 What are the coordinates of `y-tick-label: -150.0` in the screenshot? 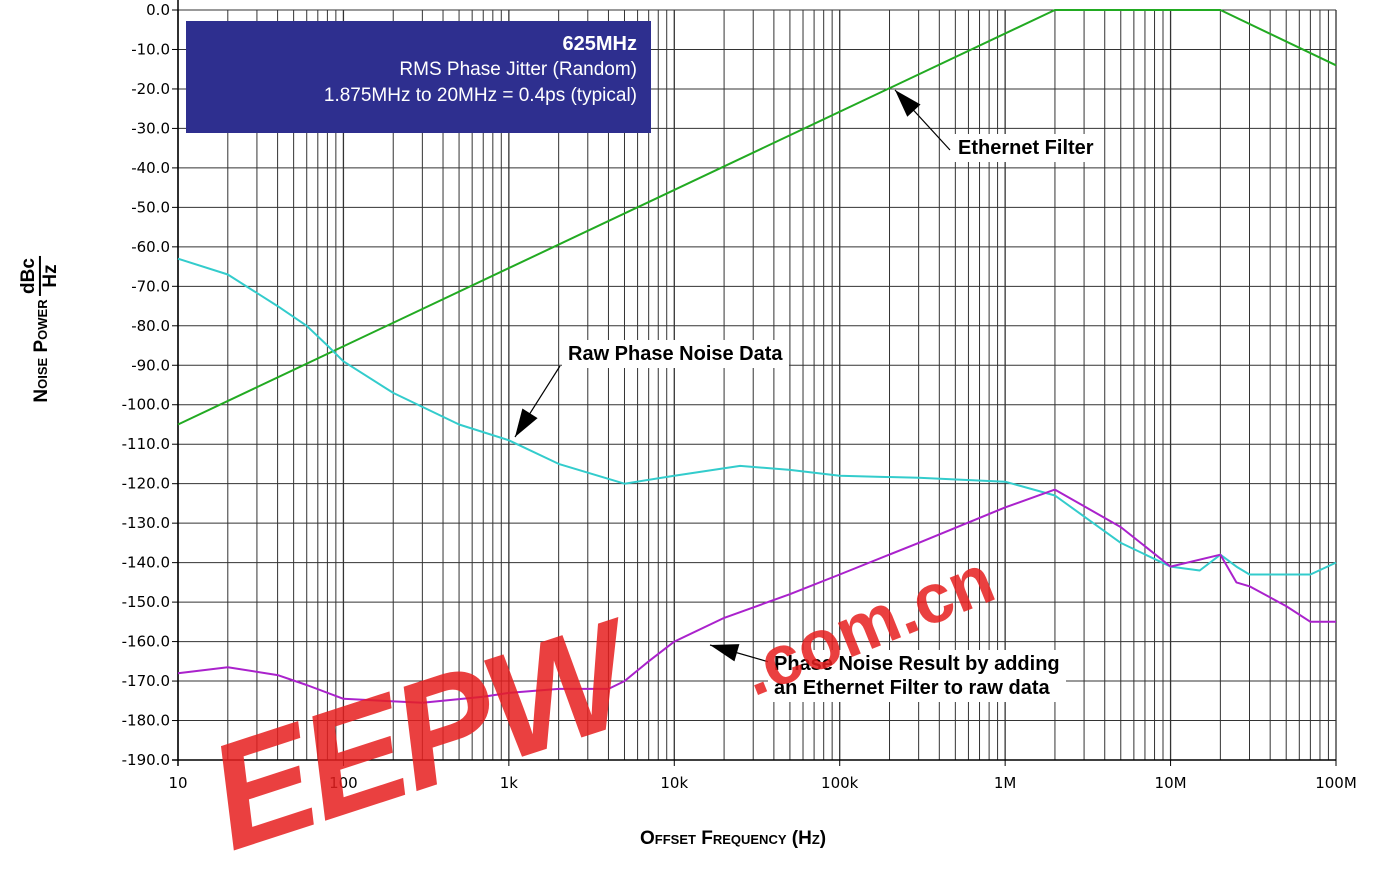 It's located at (146, 602).